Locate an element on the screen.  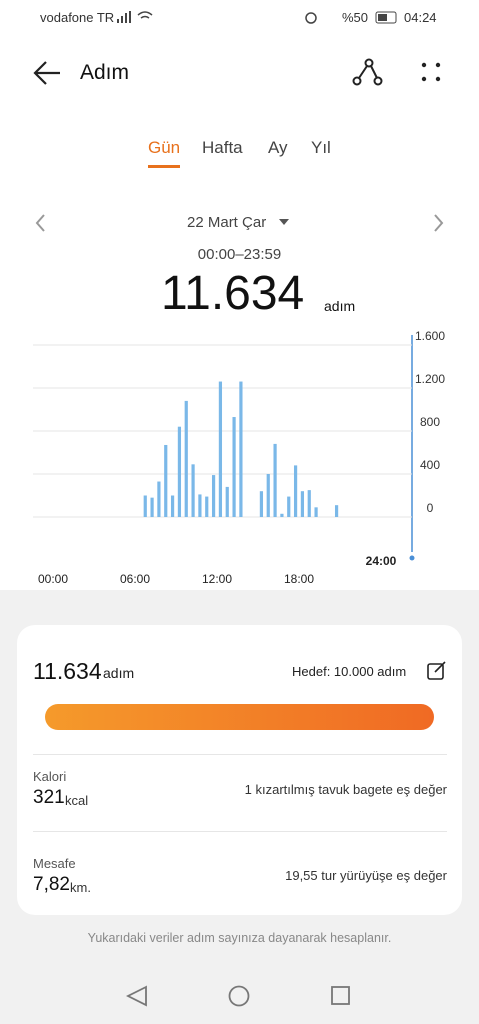
more-button is located at coordinates (431, 72).